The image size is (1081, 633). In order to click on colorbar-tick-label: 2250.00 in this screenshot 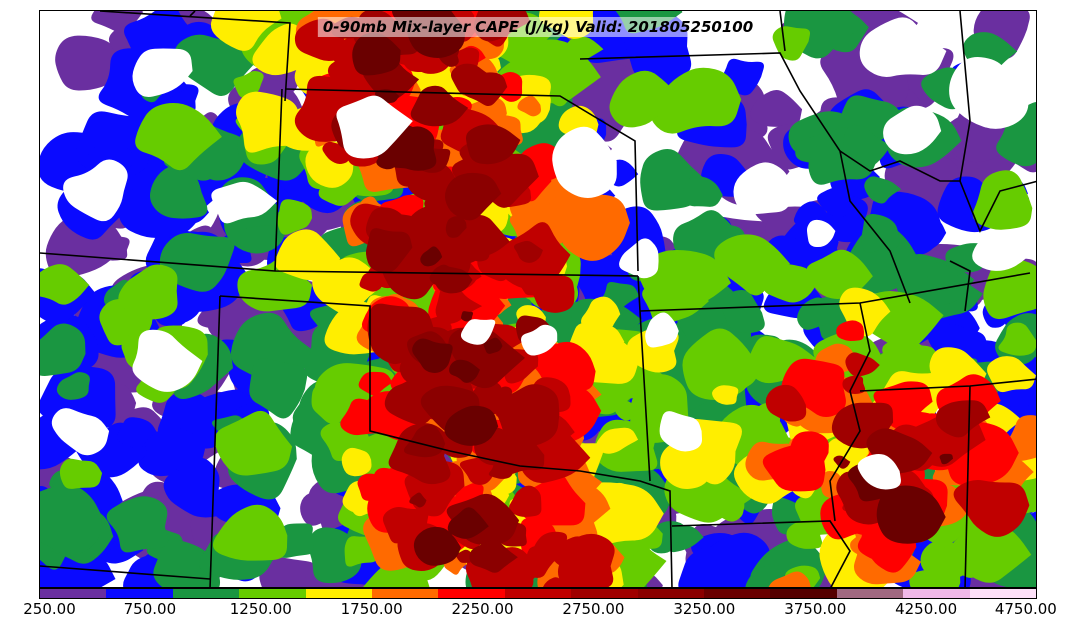, I will do `click(482, 609)`.